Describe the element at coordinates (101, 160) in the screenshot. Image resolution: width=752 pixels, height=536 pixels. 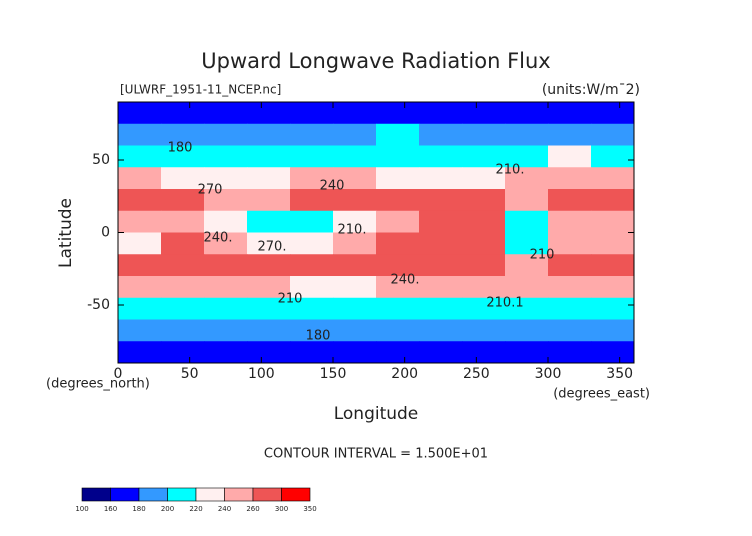
I see `y-tick-label: 50` at that location.